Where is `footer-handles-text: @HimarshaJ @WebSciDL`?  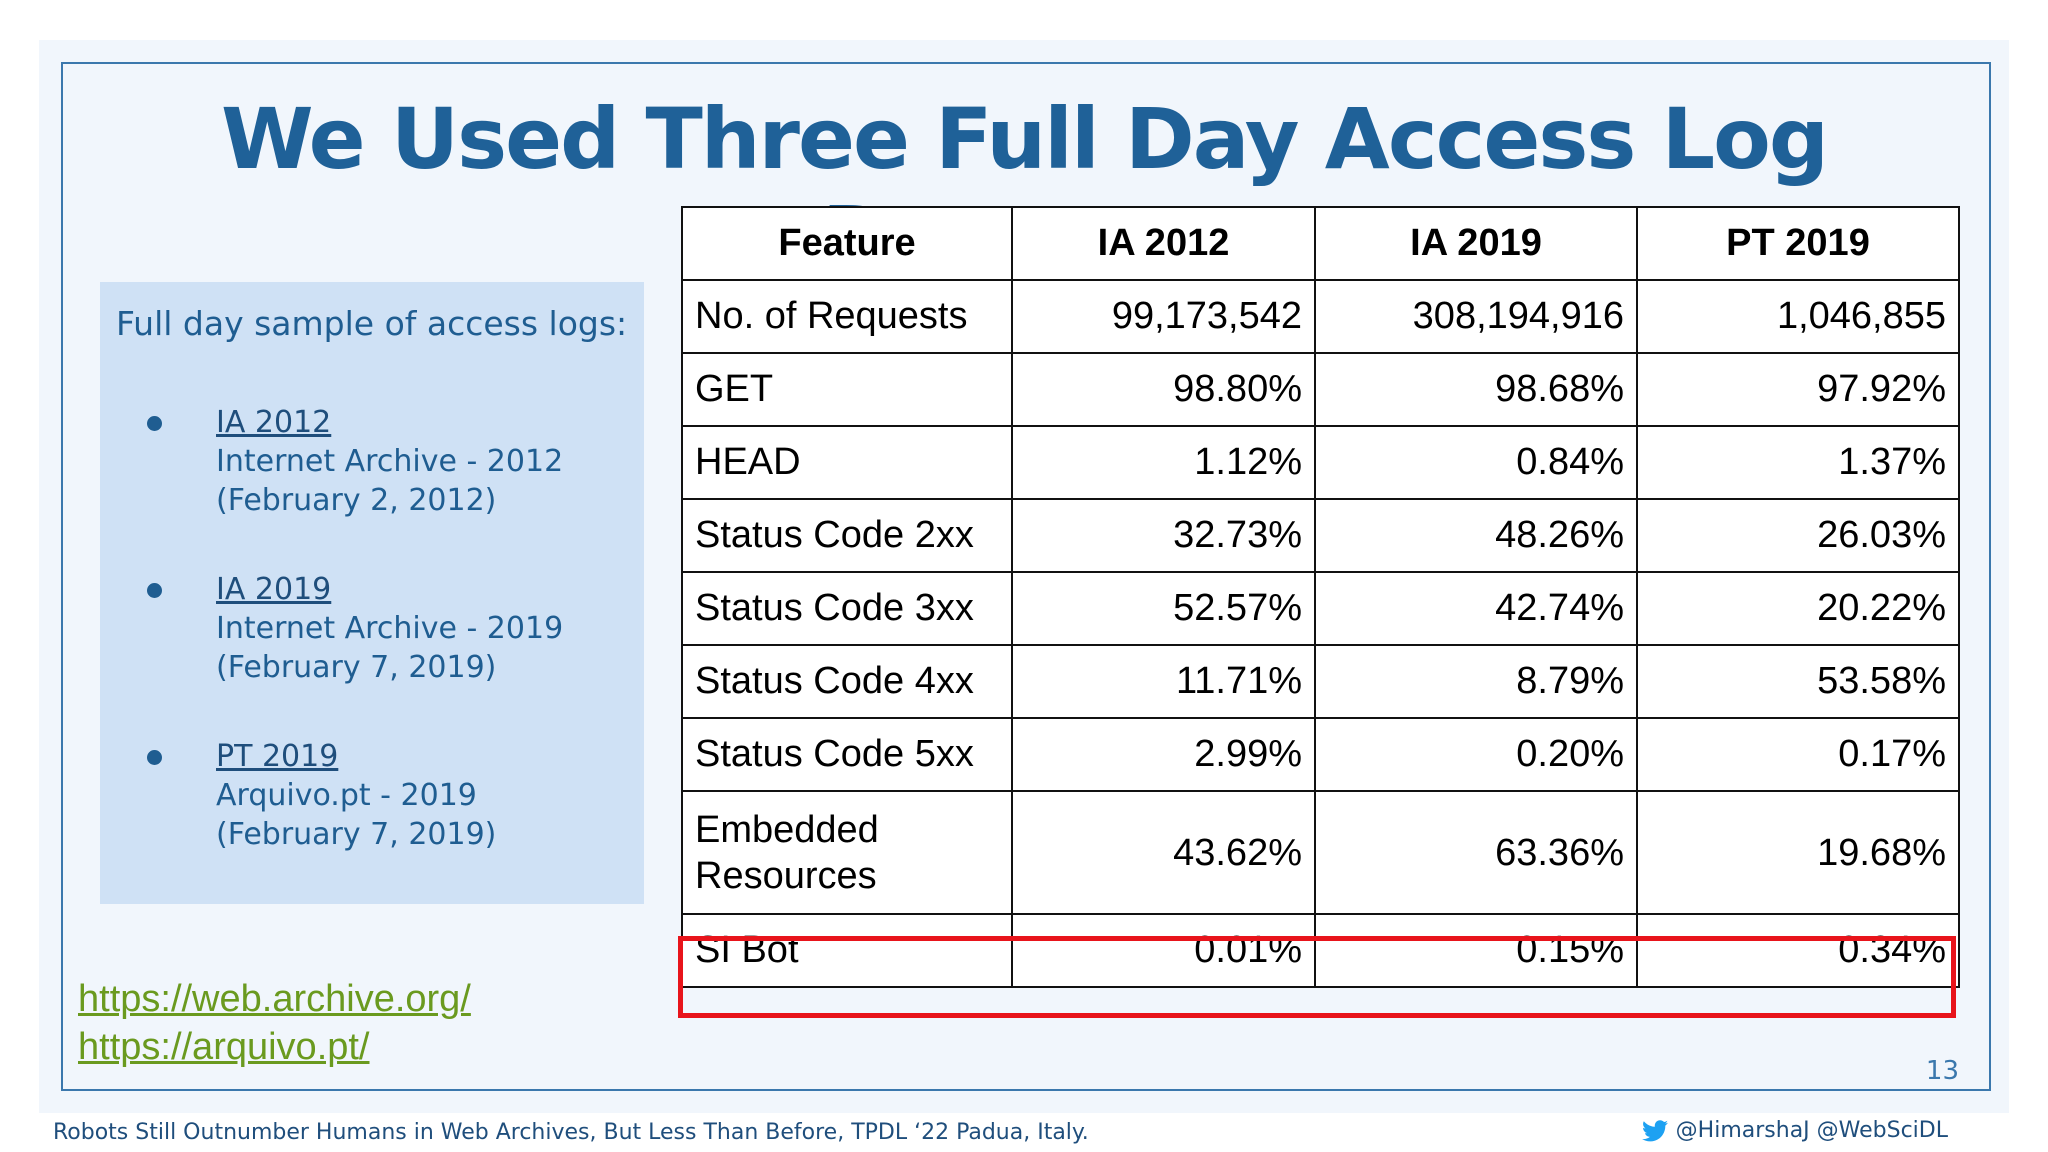
footer-handles-text: @HimarshaJ @WebSciDL is located at coordinates (1811, 1130).